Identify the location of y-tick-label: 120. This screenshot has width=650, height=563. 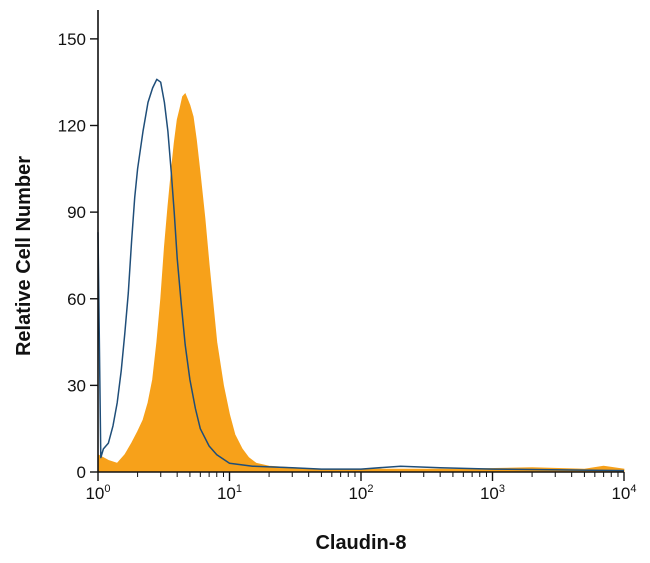
(72, 126).